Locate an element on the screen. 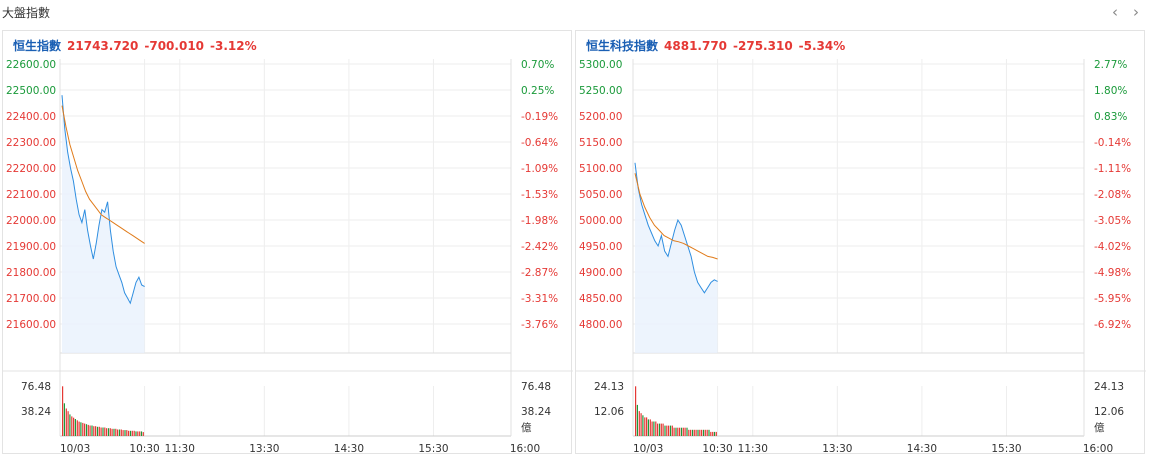  volume-axis-label: 76.48 is located at coordinates (536, 387).